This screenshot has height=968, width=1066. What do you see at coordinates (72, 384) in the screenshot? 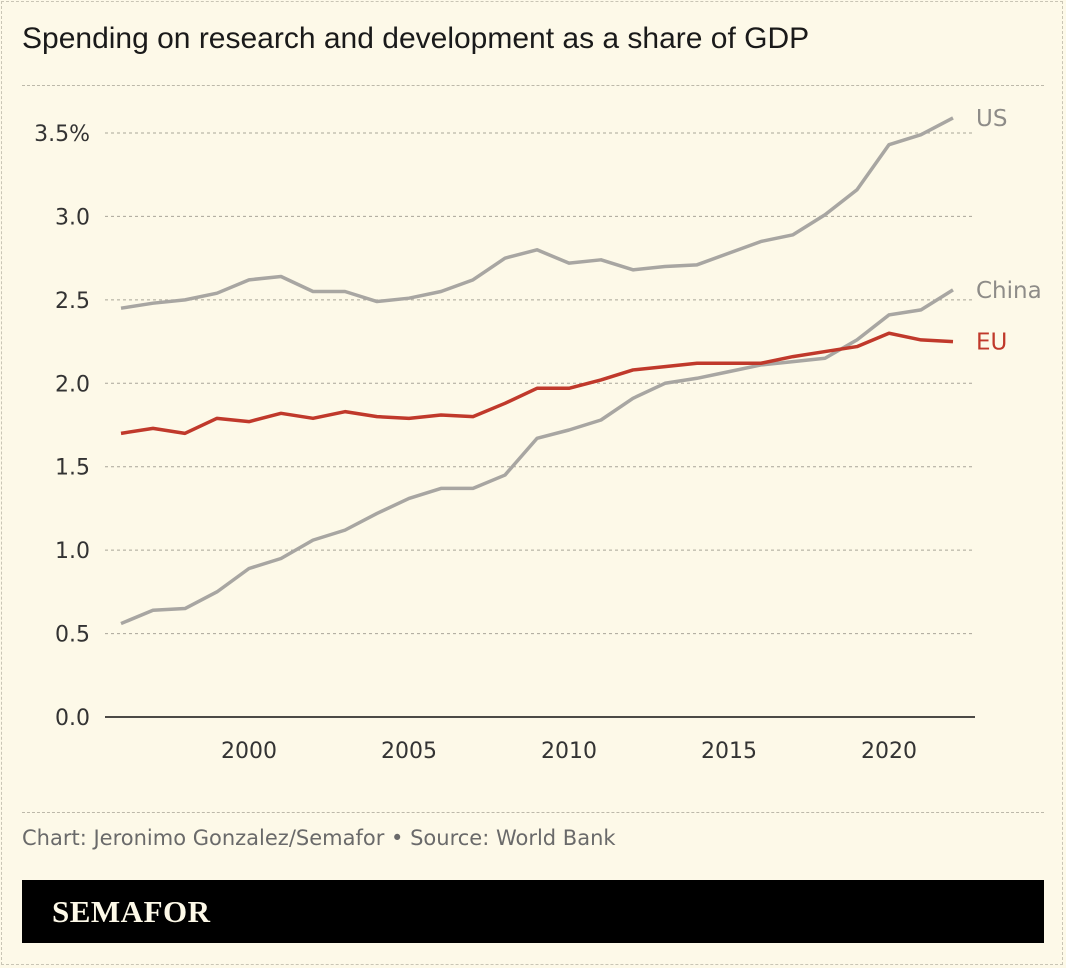
I see `y-tick-label: 2.0` at bounding box center [72, 384].